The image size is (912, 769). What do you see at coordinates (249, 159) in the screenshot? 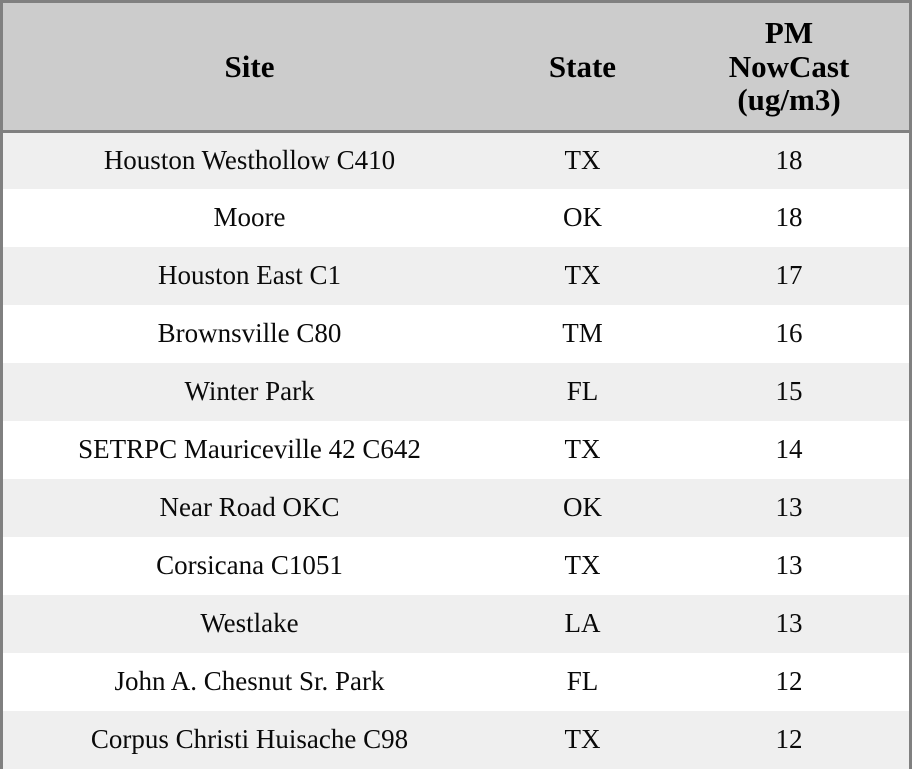
I see `cell-site: Houston Westhollow C410` at bounding box center [249, 159].